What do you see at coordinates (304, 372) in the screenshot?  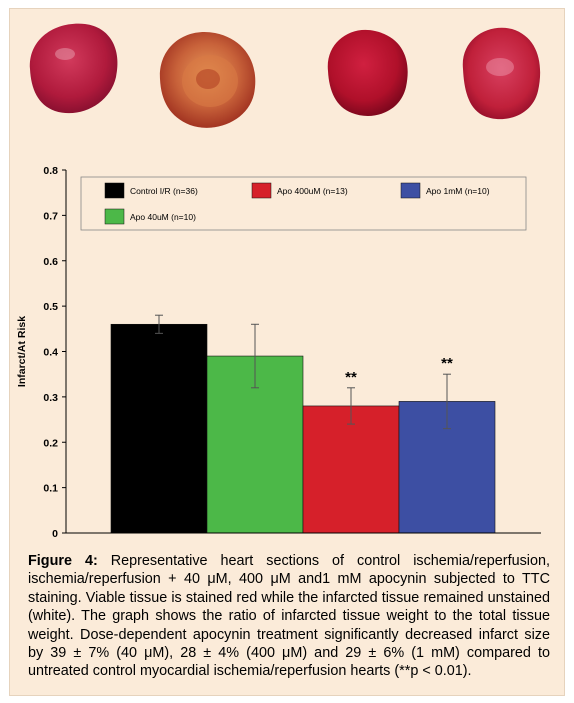 I see `error-bars: ** **` at bounding box center [304, 372].